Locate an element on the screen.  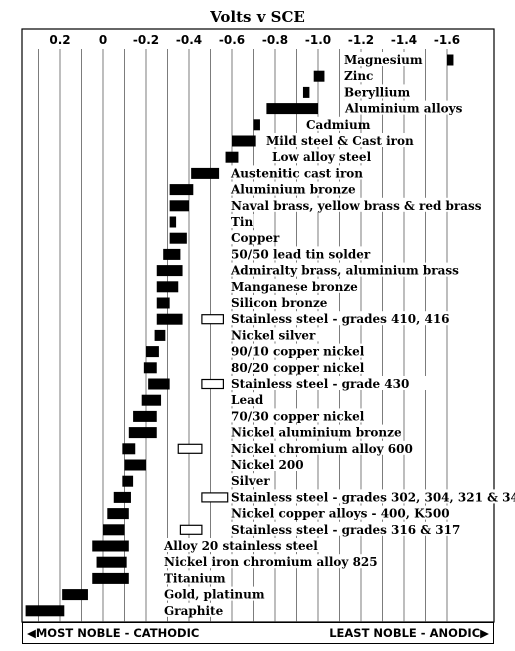
material-label: Lead is located at coordinates (247, 400).